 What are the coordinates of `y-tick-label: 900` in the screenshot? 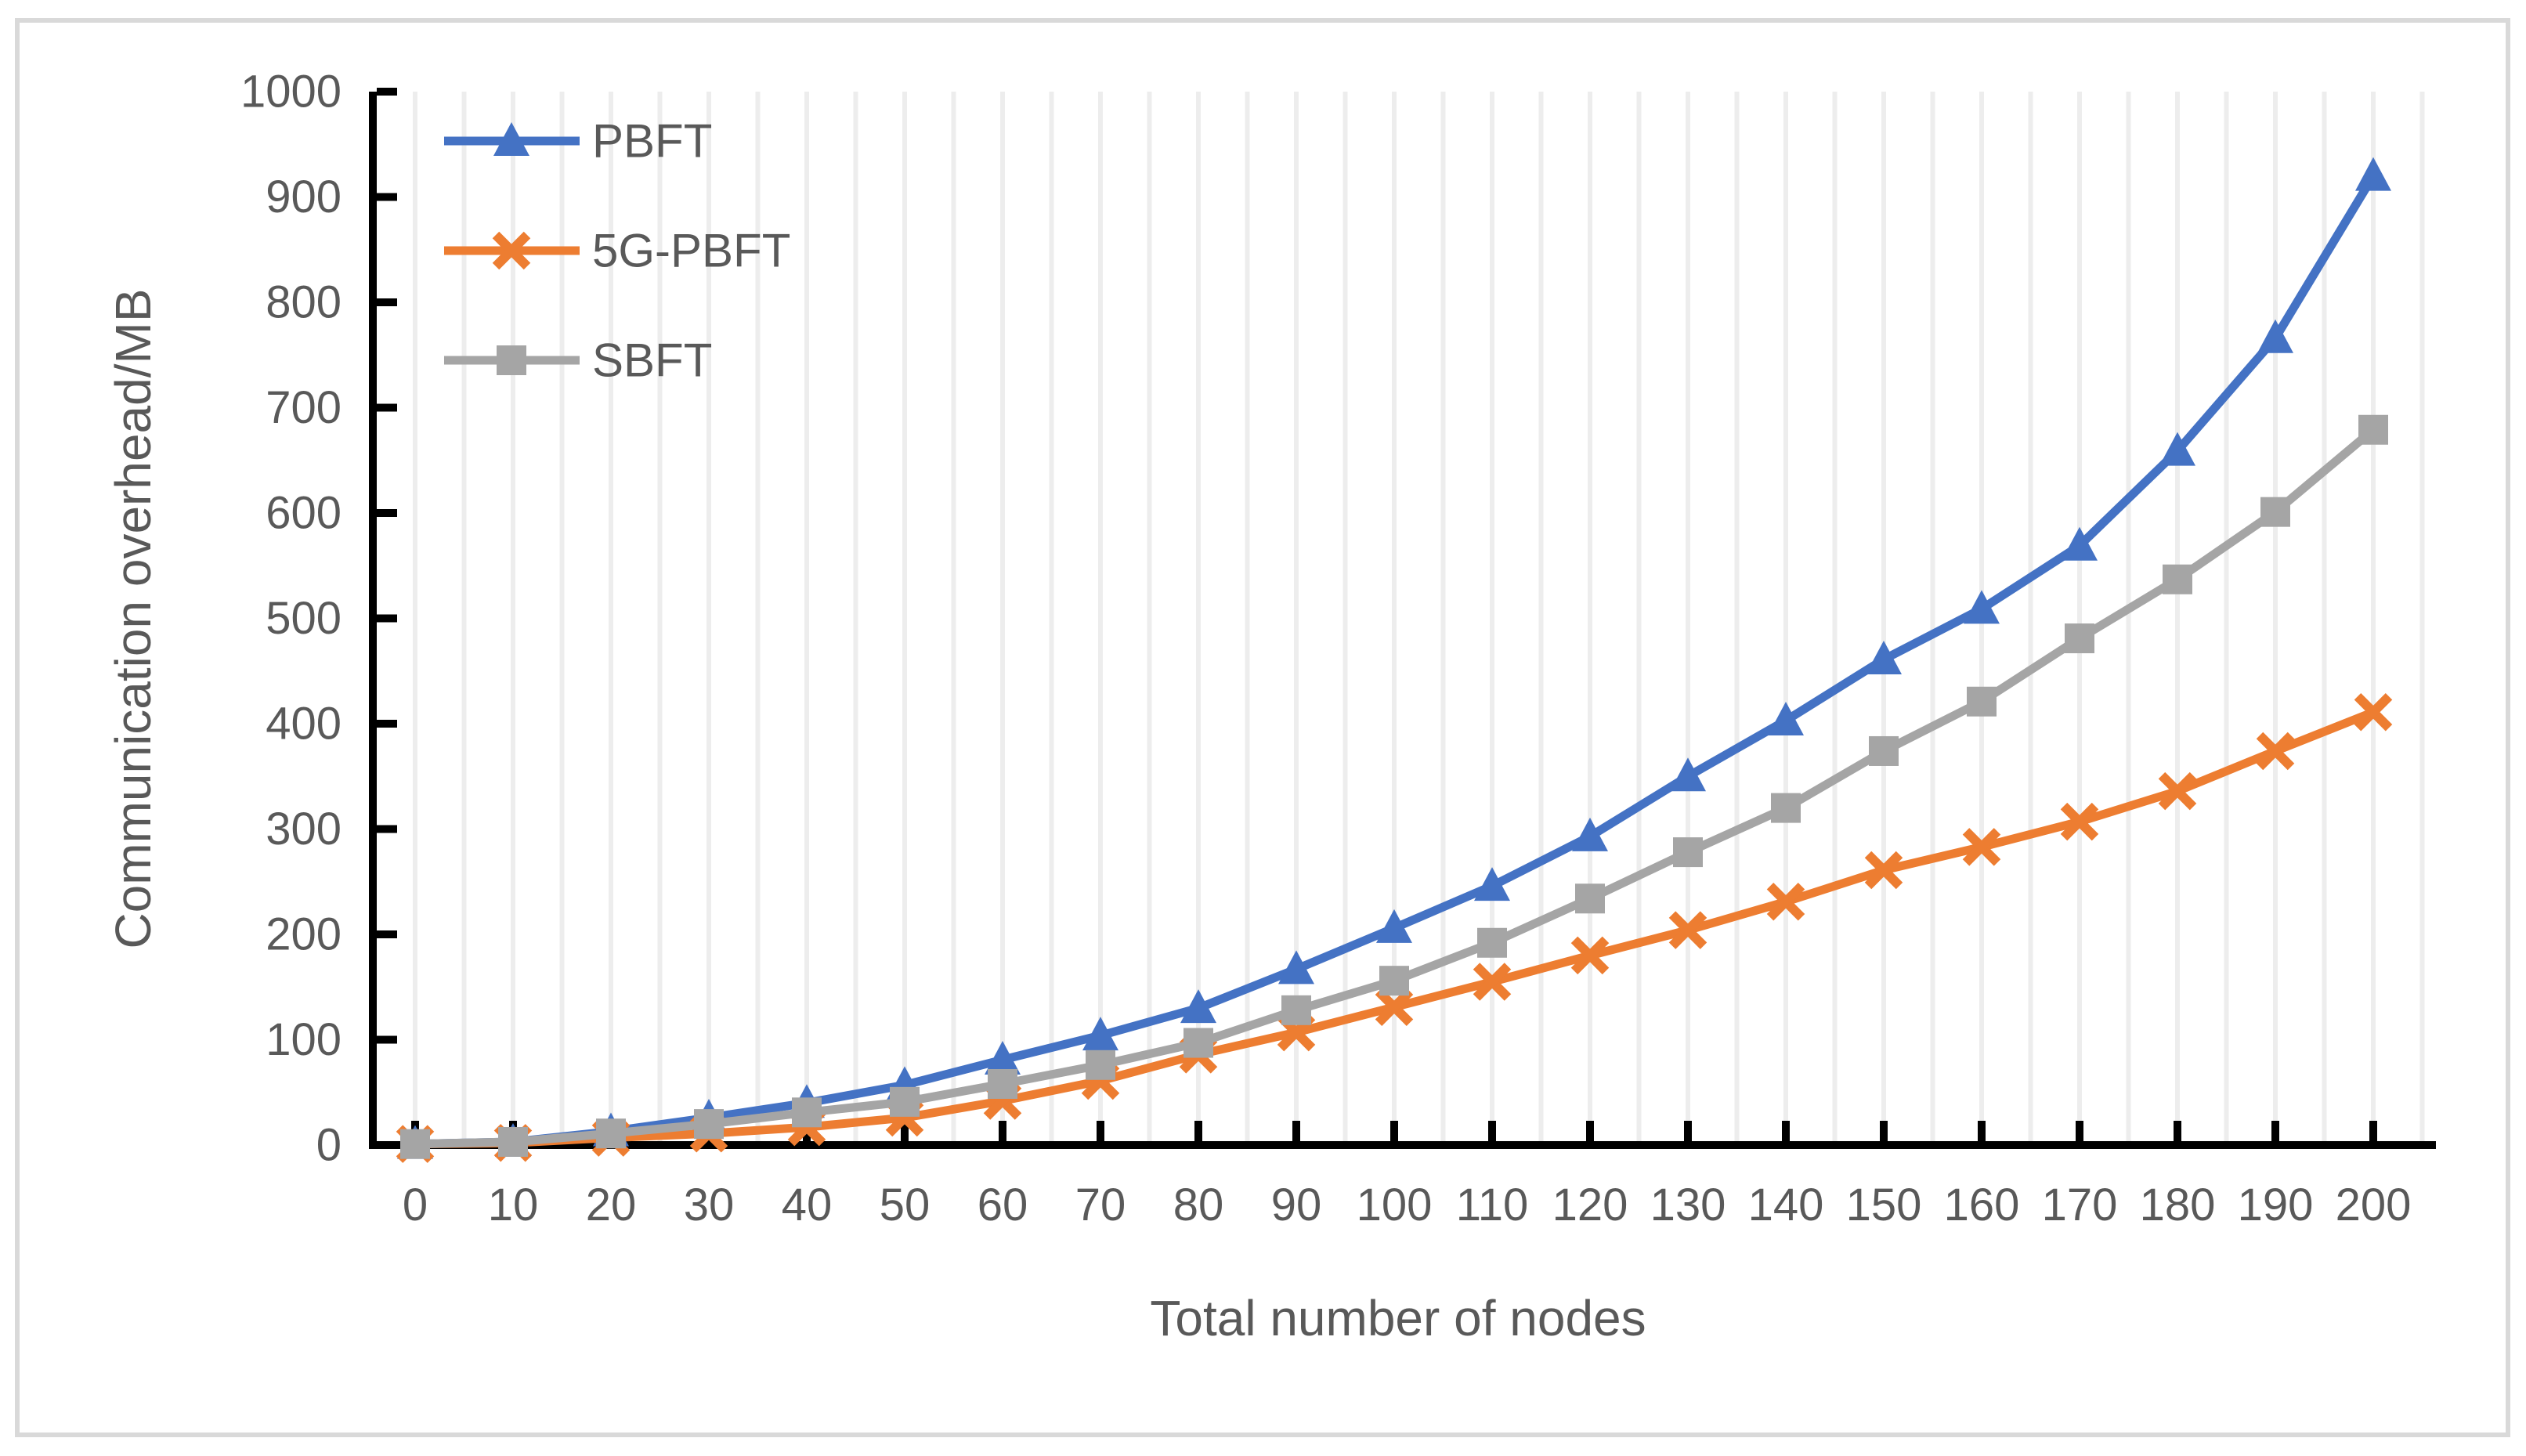 It's located at (303, 197).